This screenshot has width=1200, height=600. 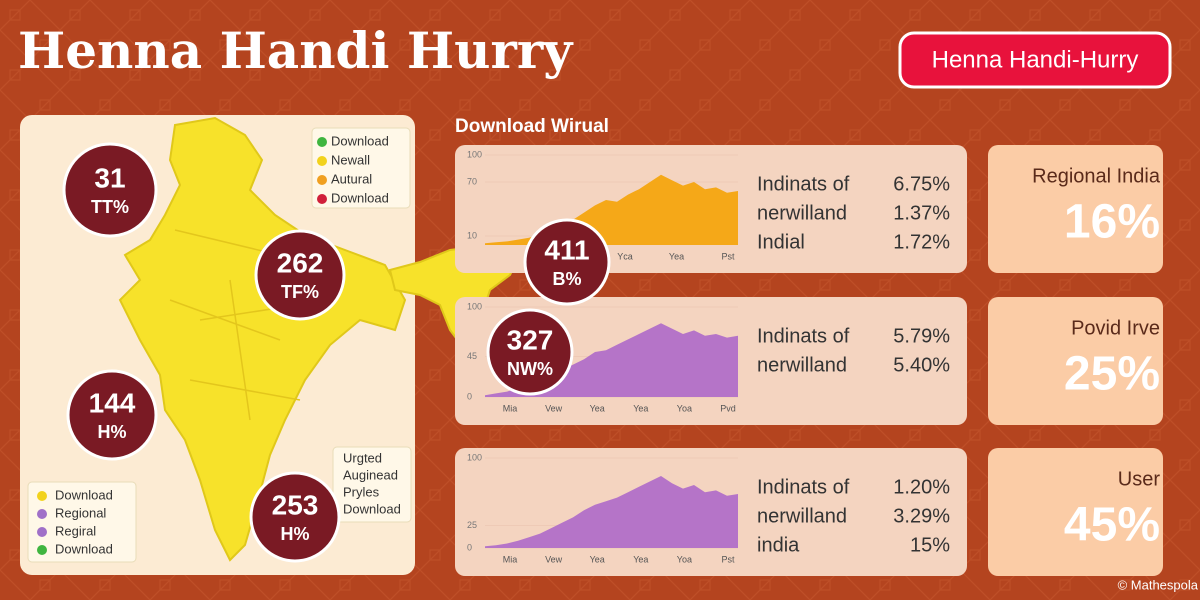 What do you see at coordinates (532, 126) in the screenshot?
I see `section-title: Download Wirual` at bounding box center [532, 126].